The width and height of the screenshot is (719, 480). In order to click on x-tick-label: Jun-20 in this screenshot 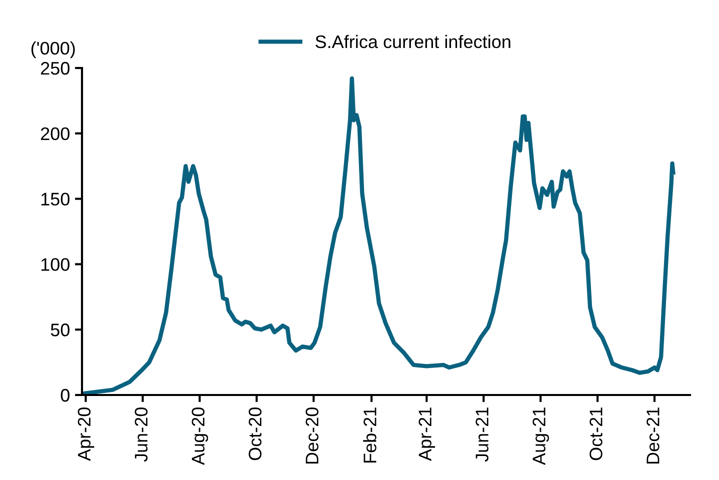, I will do `click(141, 435)`.